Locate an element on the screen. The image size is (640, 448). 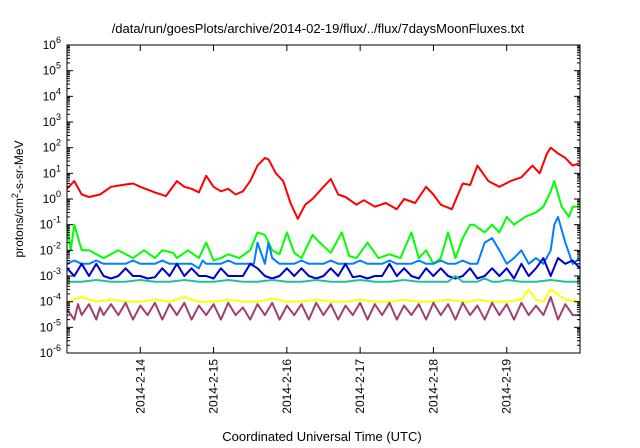
x-tick-label: 2014-2-14 is located at coordinates (140, 386).